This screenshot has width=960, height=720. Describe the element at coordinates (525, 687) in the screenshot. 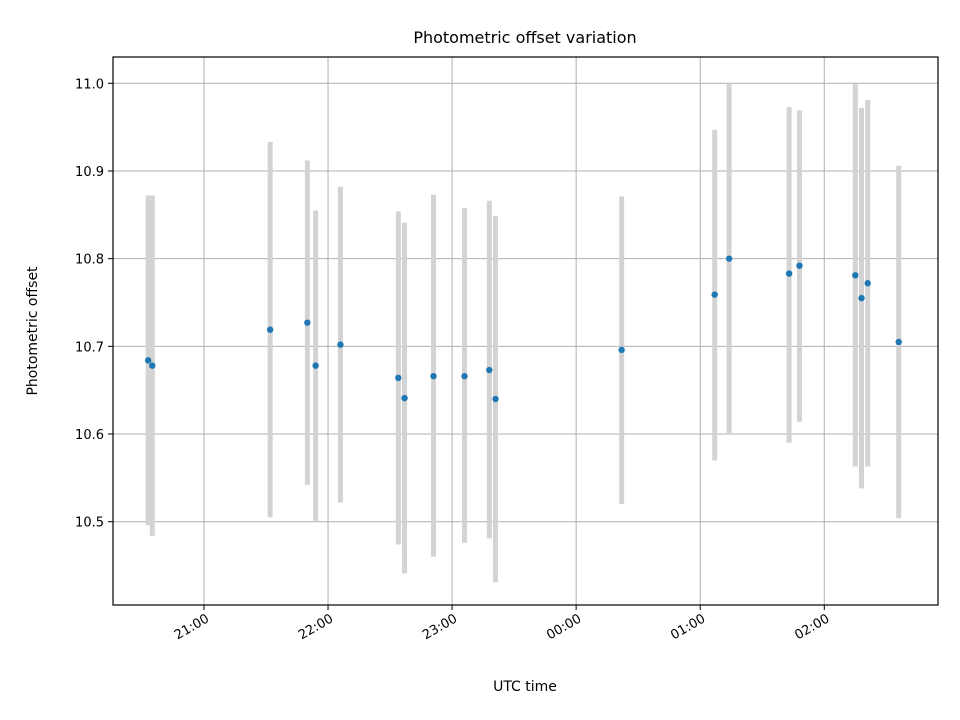

I see `x-axis-label: UTC time` at that location.